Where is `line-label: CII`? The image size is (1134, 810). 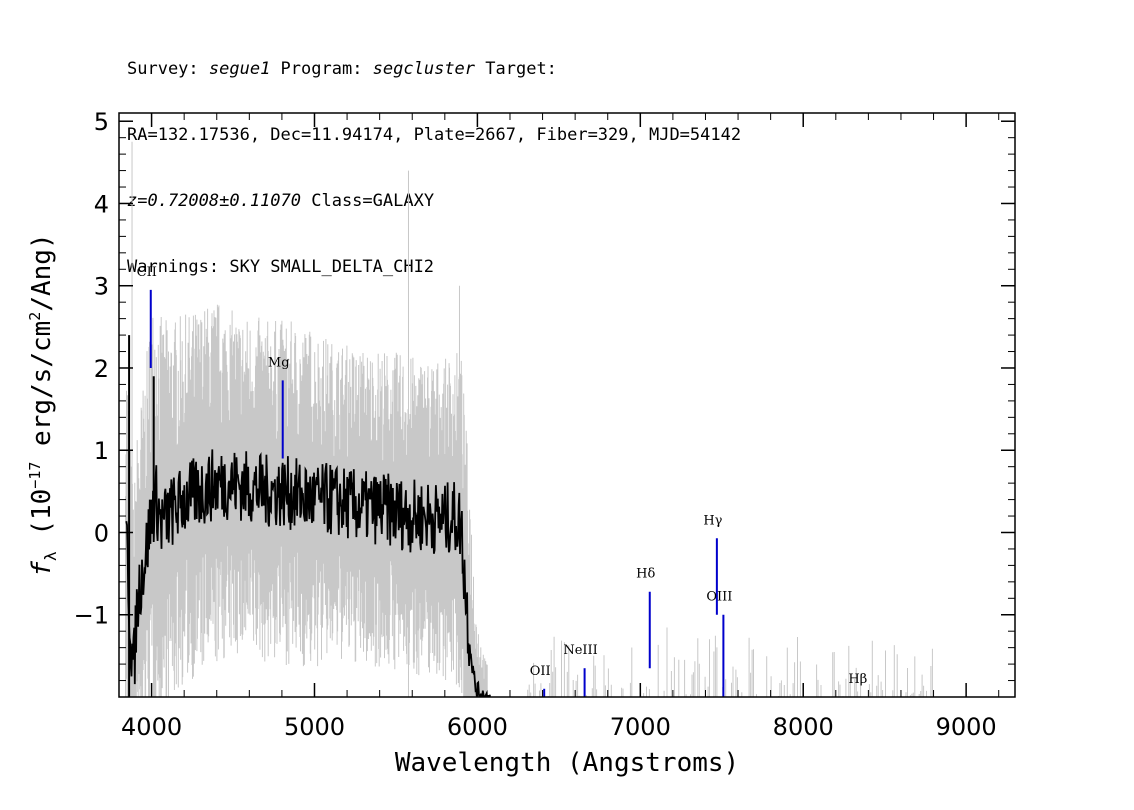
line-label: CII is located at coordinates (147, 272).